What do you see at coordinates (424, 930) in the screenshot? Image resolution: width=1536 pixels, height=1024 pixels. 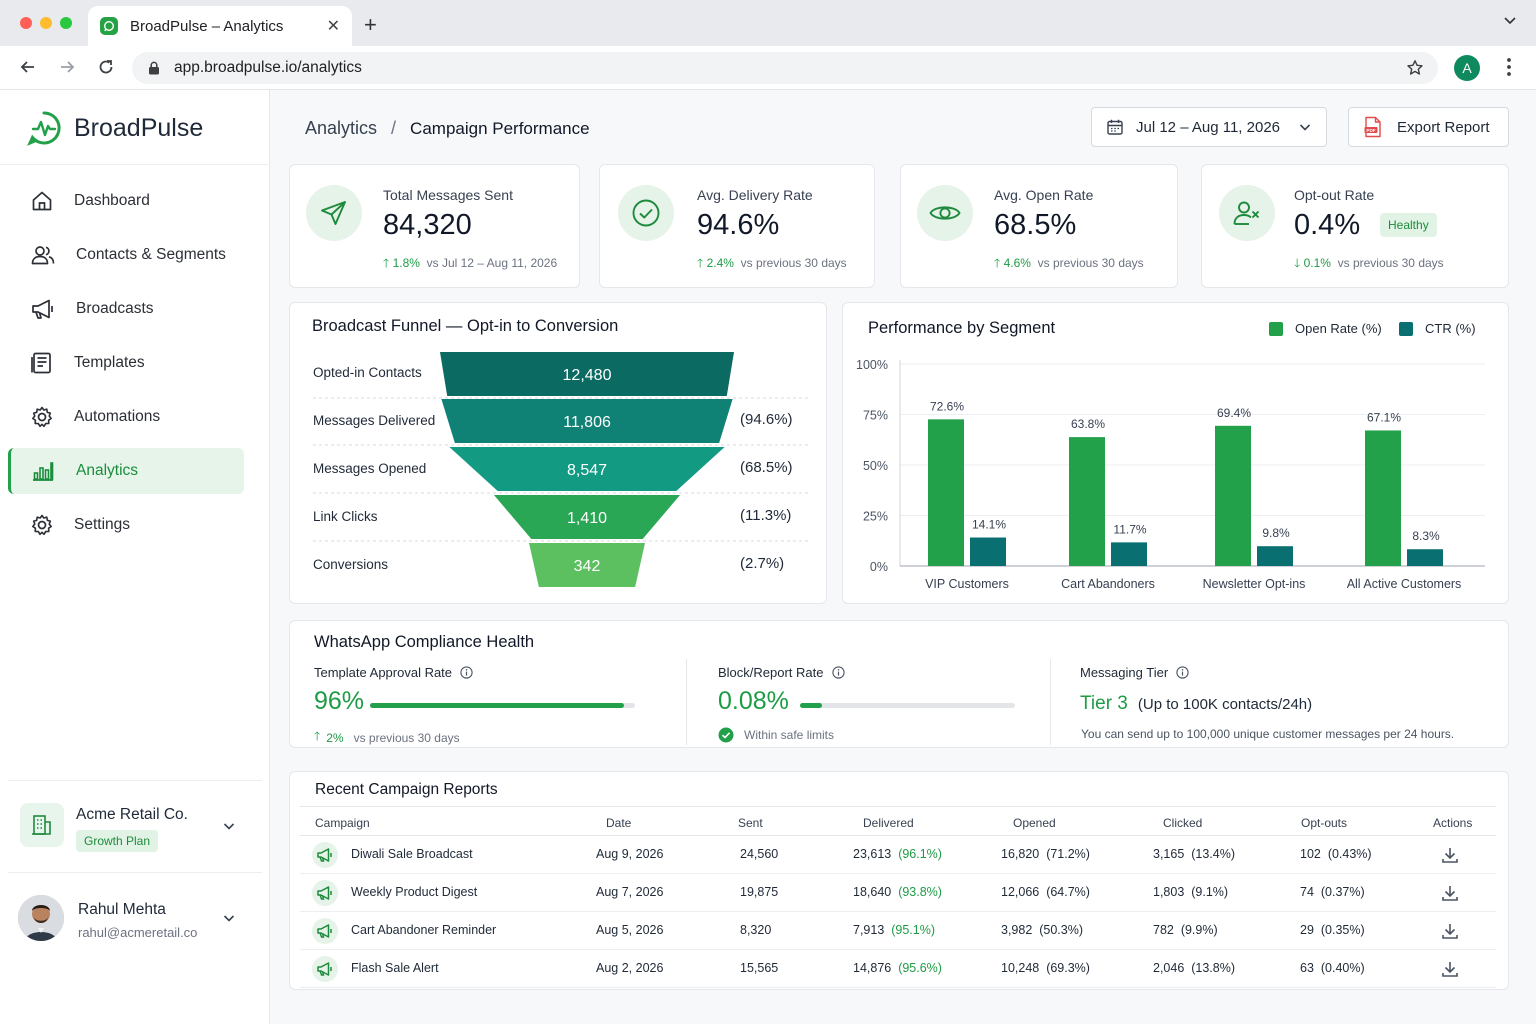 I see `cell-campaign: Cart Abandoner Reminder` at bounding box center [424, 930].